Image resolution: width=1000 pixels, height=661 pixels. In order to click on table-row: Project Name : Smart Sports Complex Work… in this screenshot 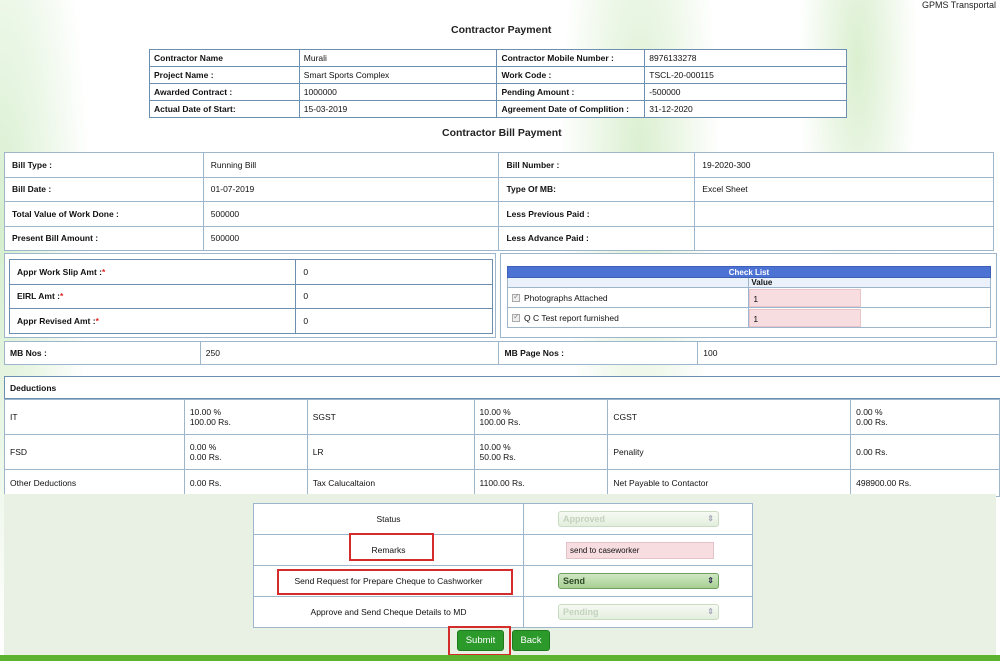, I will do `click(498, 75)`.